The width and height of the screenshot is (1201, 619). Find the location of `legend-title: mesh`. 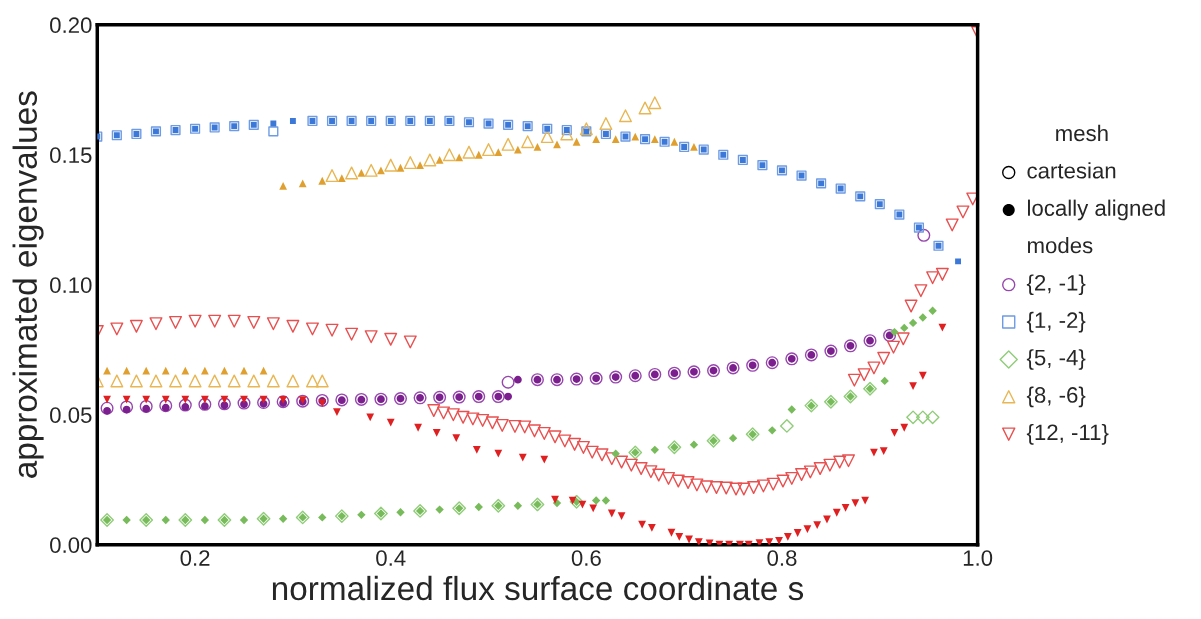

legend-title: mesh is located at coordinates (1082, 133).